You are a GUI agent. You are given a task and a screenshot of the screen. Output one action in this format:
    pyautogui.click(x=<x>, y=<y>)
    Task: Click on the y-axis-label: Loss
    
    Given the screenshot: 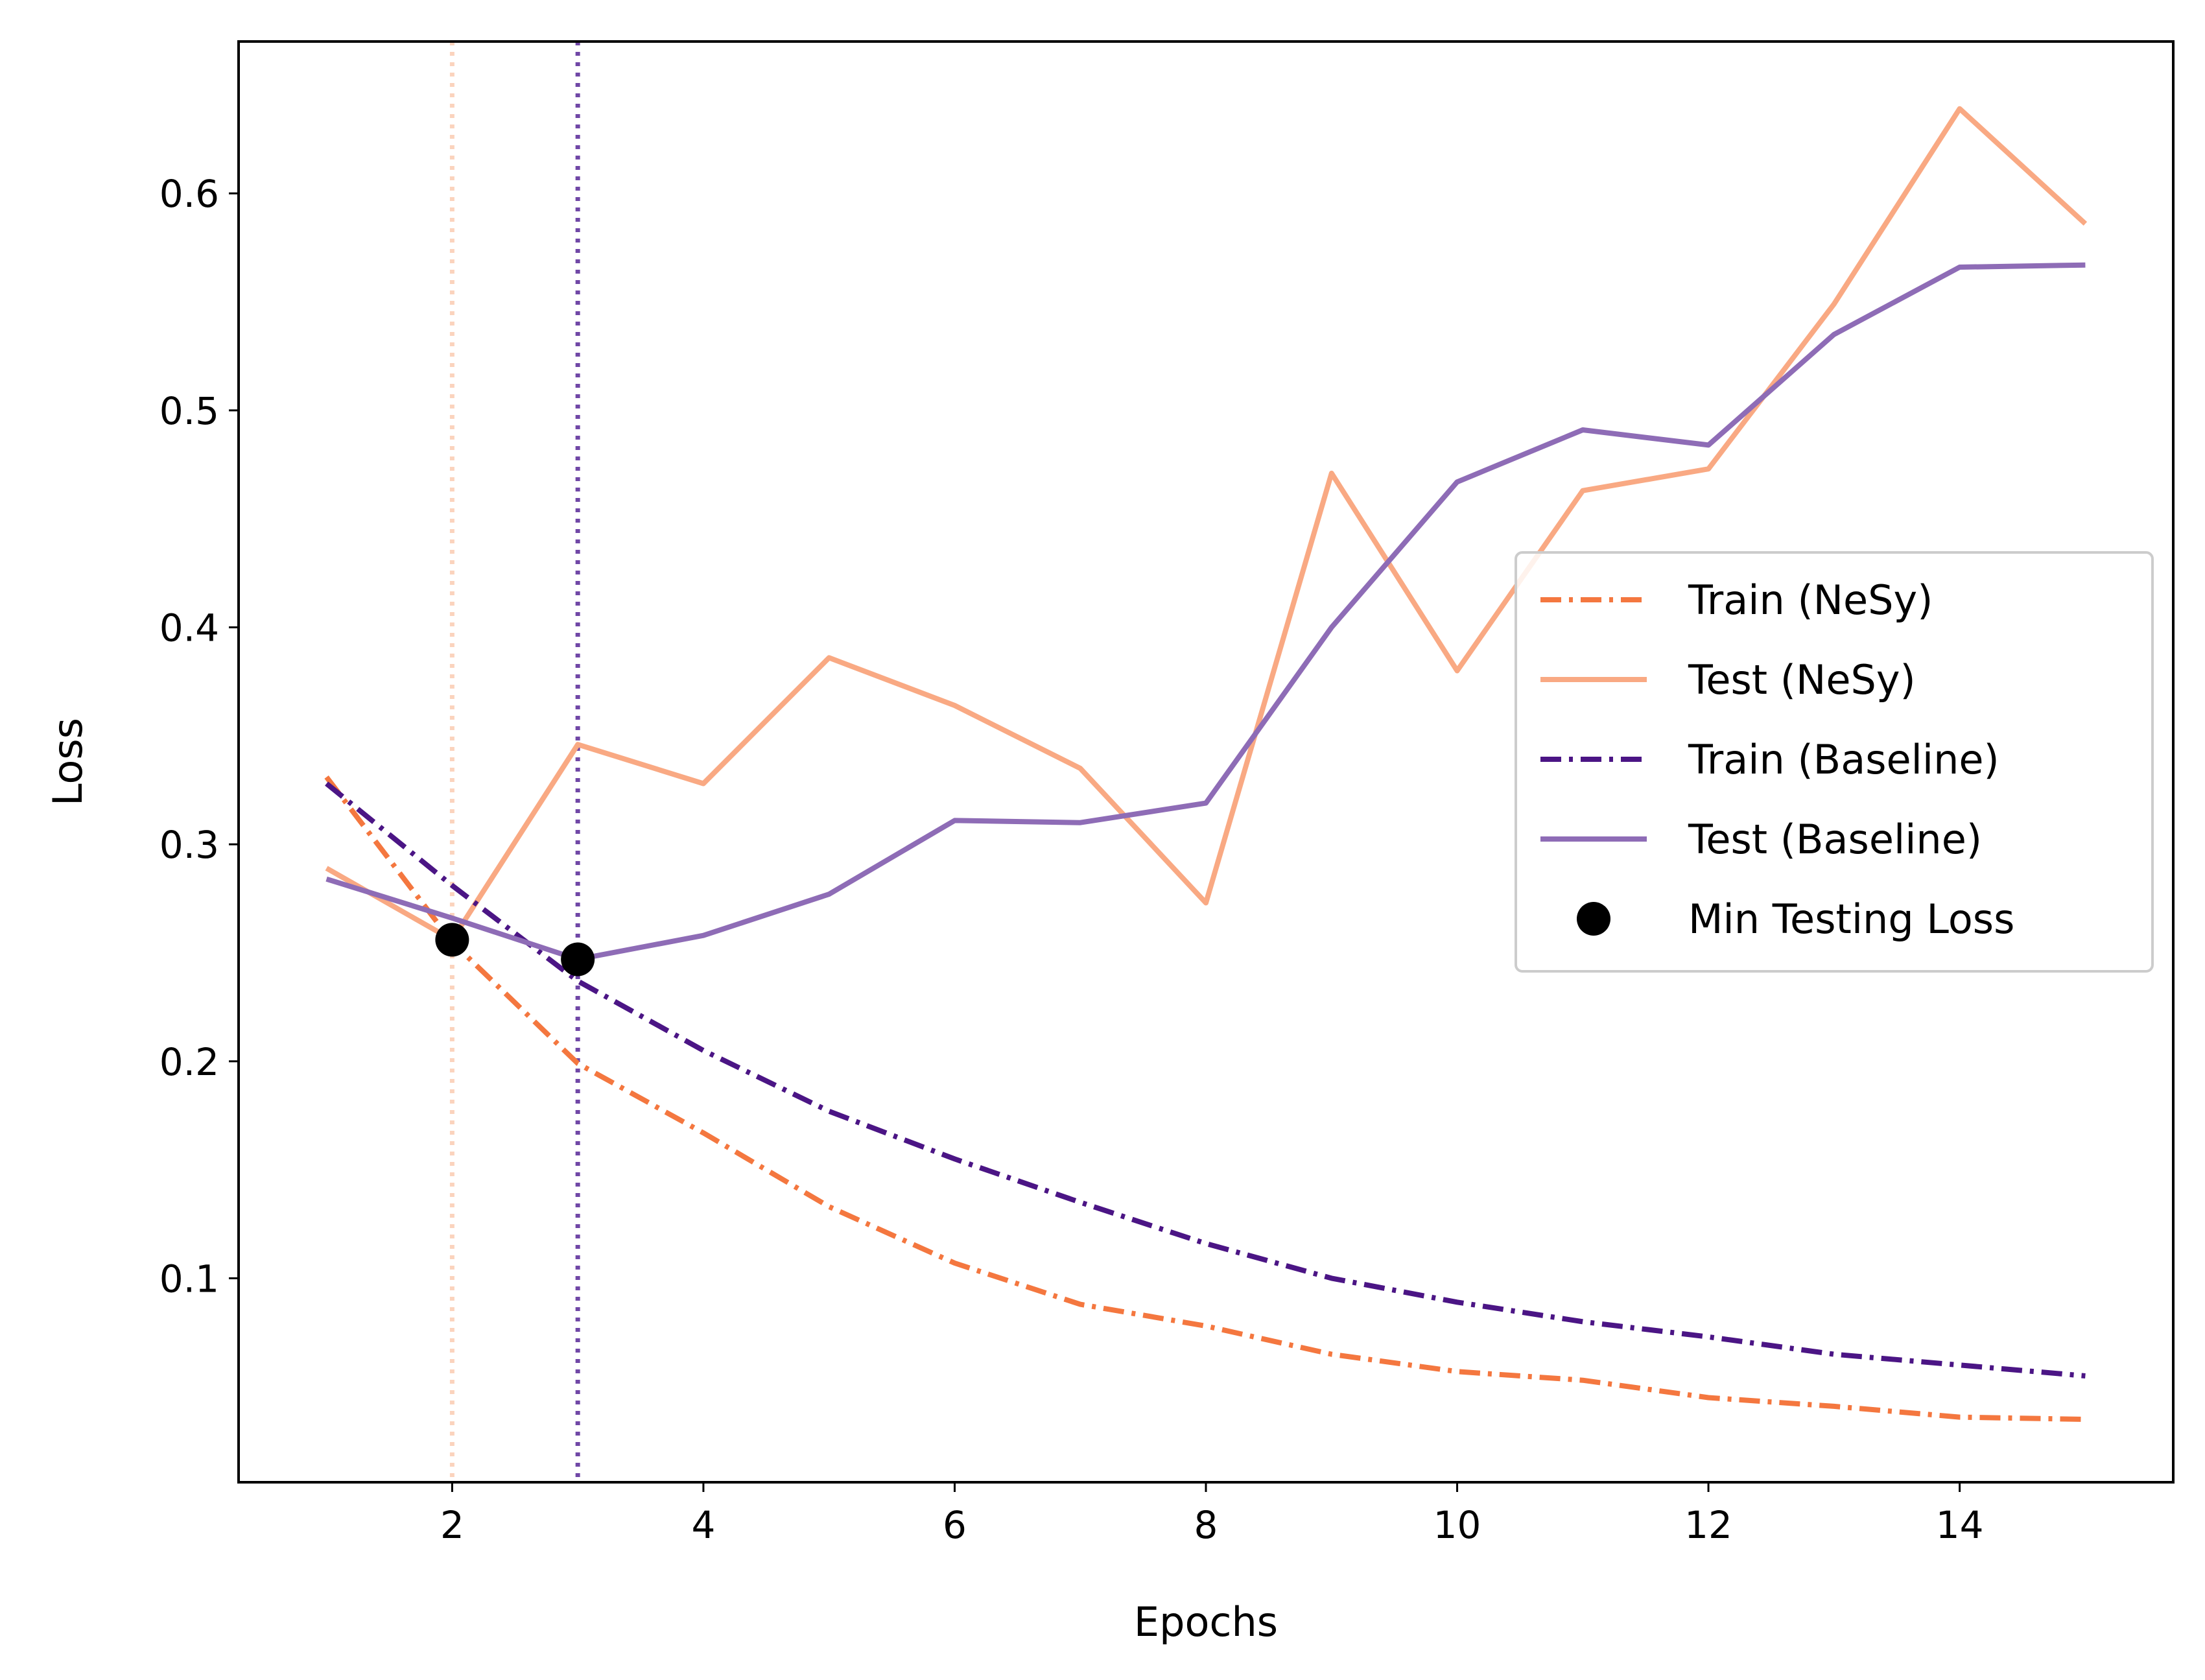 What is the action you would take?
    pyautogui.click(x=67, y=762)
    